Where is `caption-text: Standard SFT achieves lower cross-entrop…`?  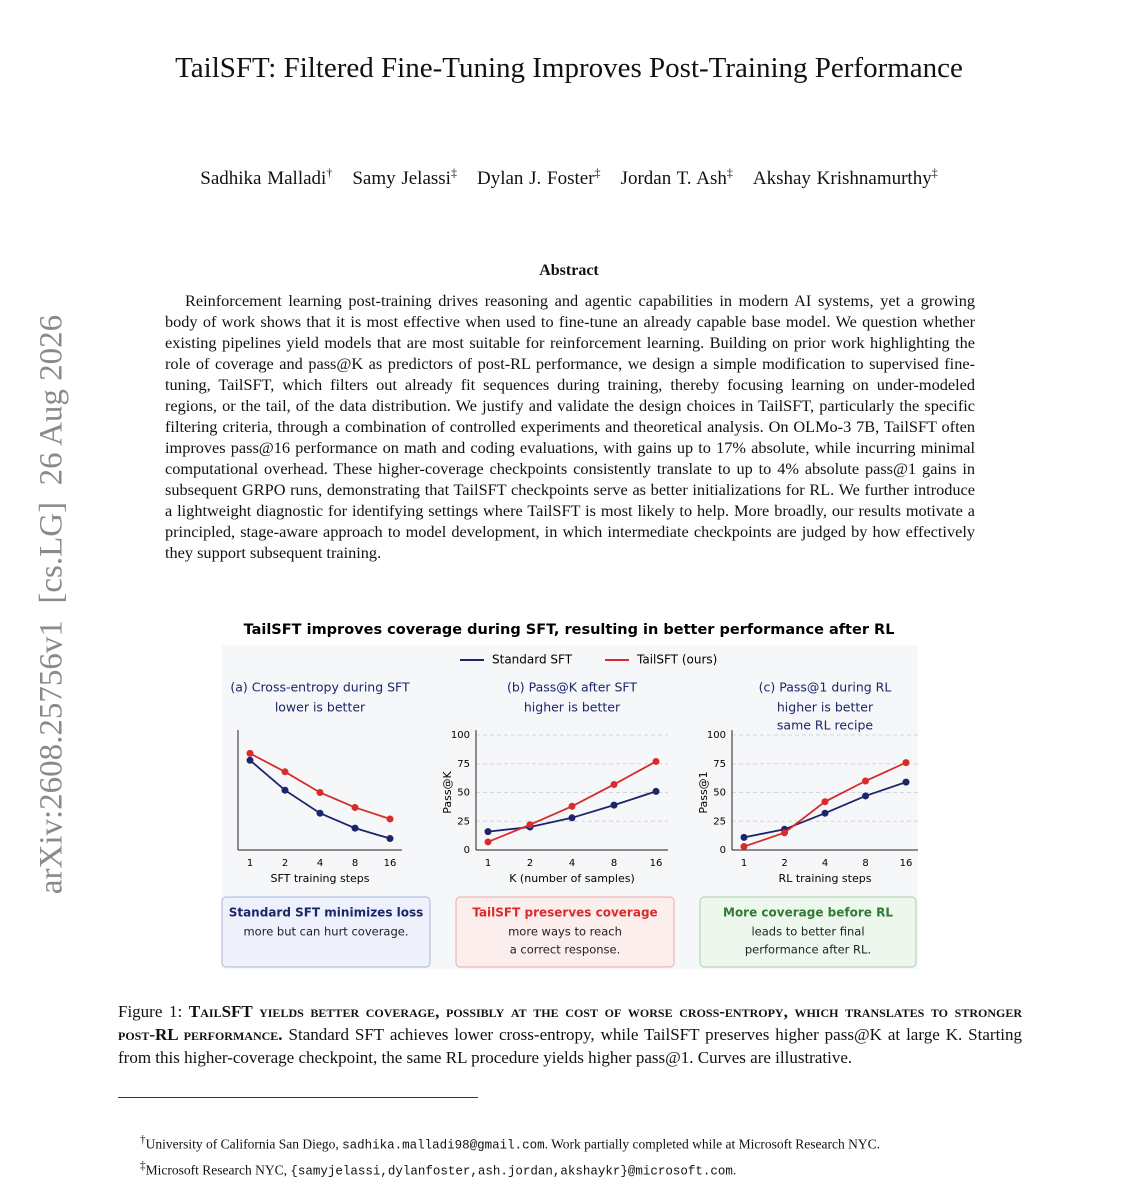 caption-text: Standard SFT achieves lower cross-entrop… is located at coordinates (570, 1046).